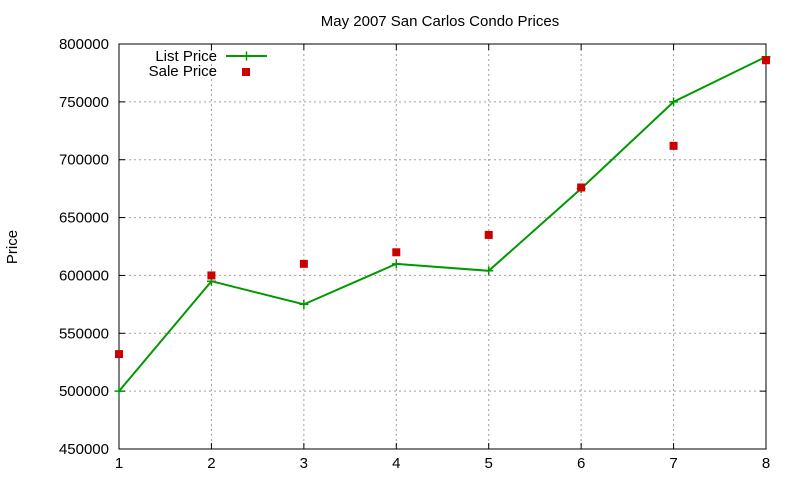  Describe the element at coordinates (489, 463) in the screenshot. I see `x-tick-label: 5` at that location.